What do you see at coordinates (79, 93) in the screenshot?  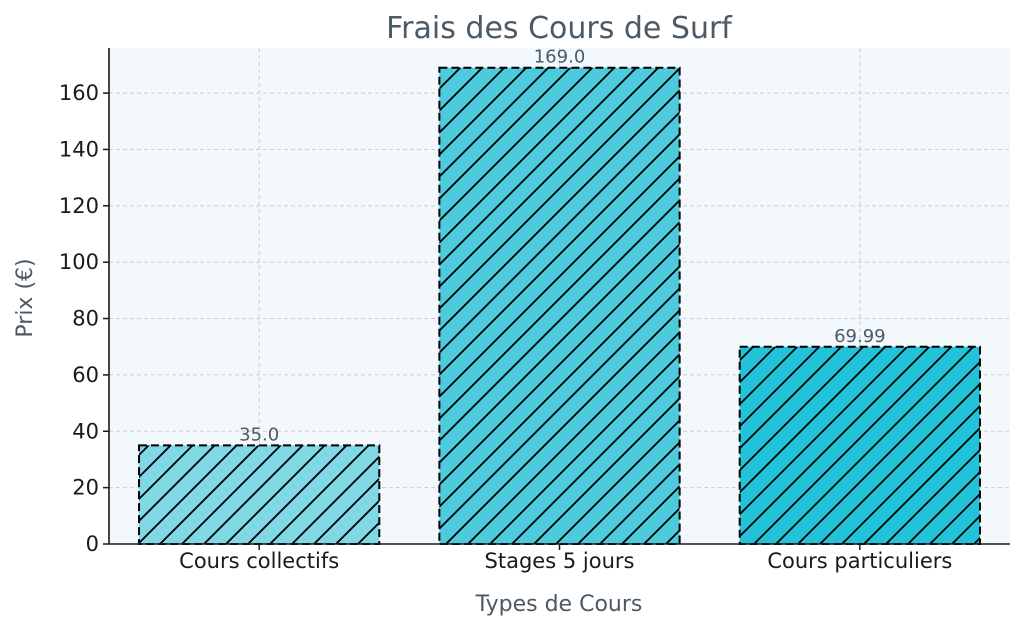 I see `y-tick-label: 160` at bounding box center [79, 93].